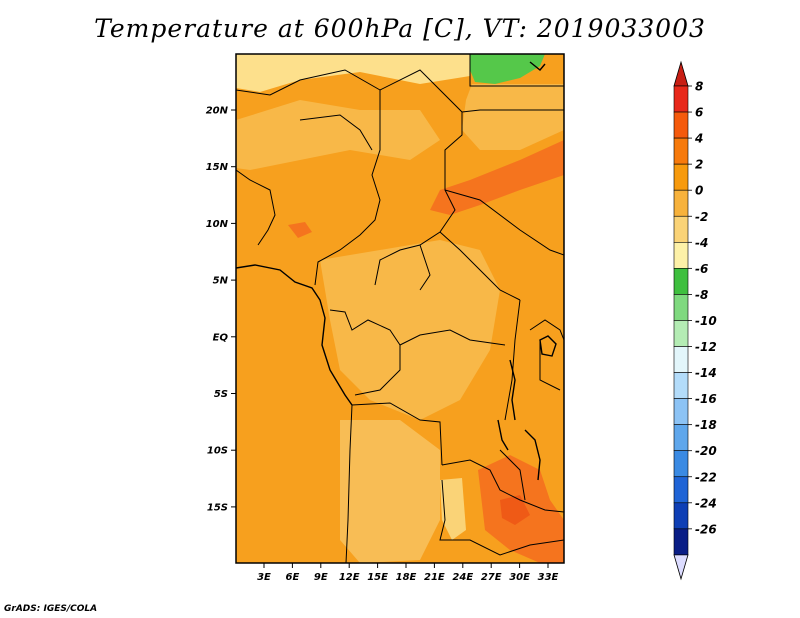  I want to click on lon-tick-label: 27E, so click(491, 577).